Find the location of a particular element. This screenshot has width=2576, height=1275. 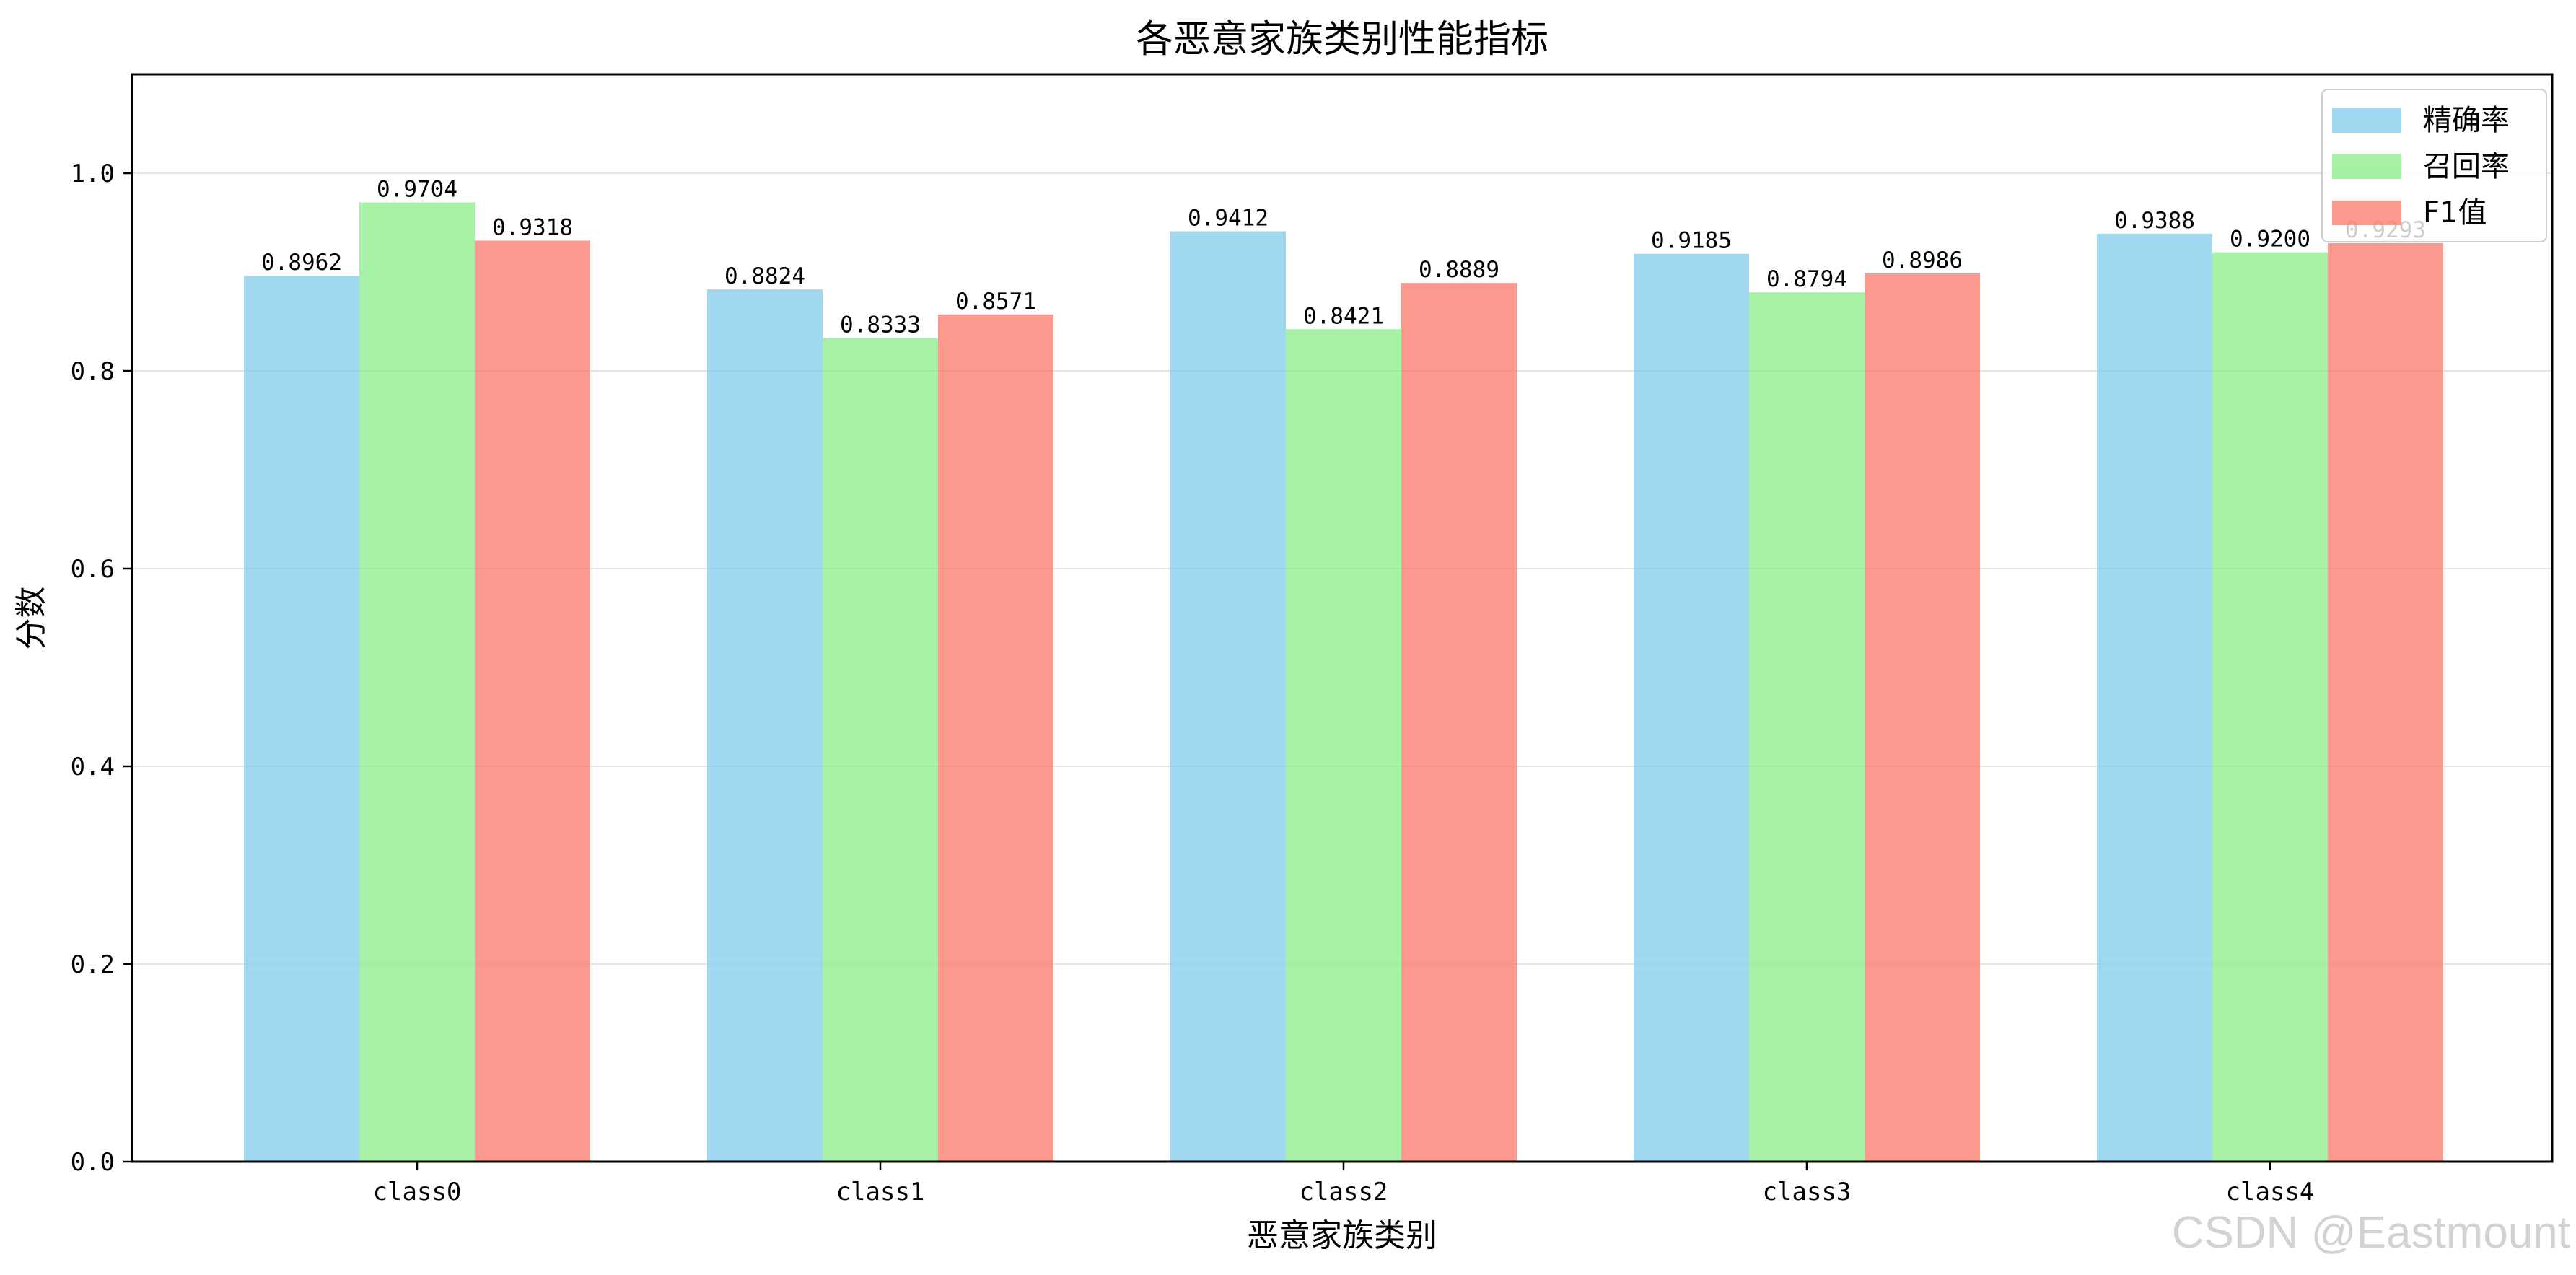

chart-title: 各恶意家族类别性能指标 is located at coordinates (1342, 40).